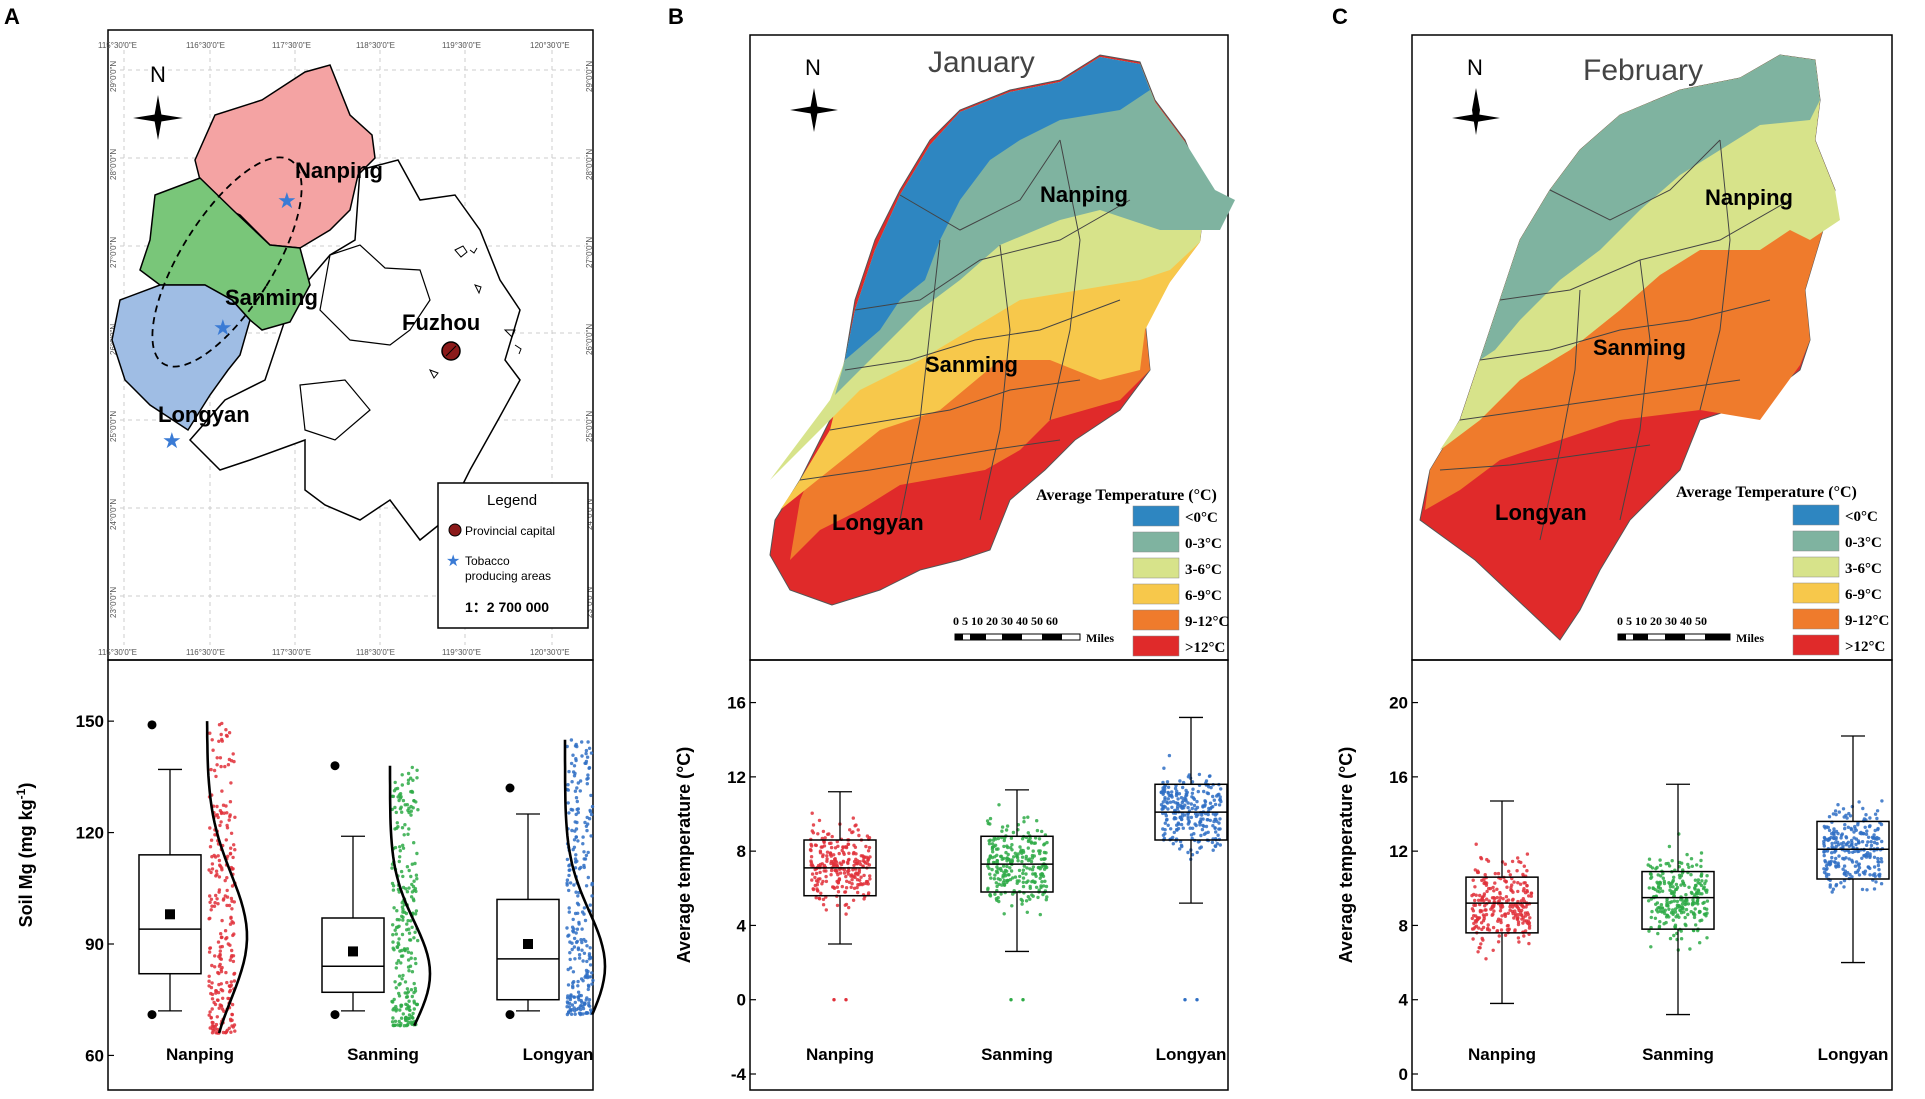  What do you see at coordinates (1203, 596) in the screenshot?
I see `map-b-legend-item-3: 6-9°C` at bounding box center [1203, 596].